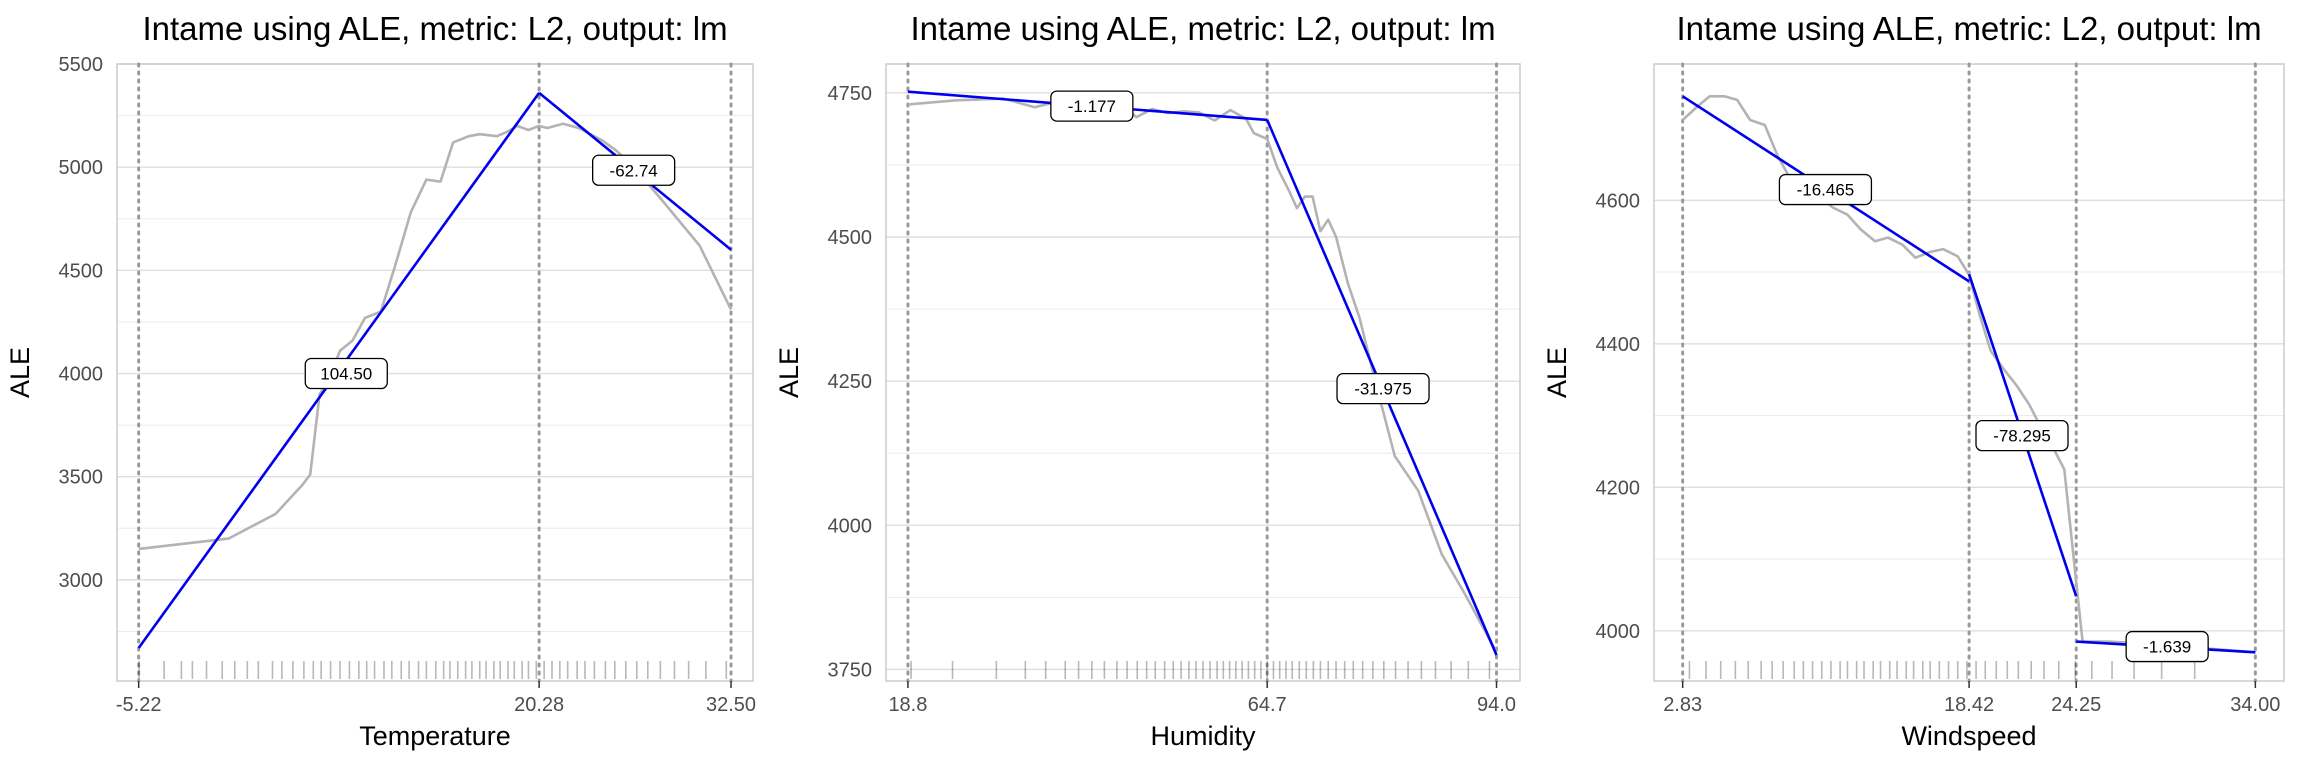  I want to click on slope-label: -1.639, so click(2167, 647).